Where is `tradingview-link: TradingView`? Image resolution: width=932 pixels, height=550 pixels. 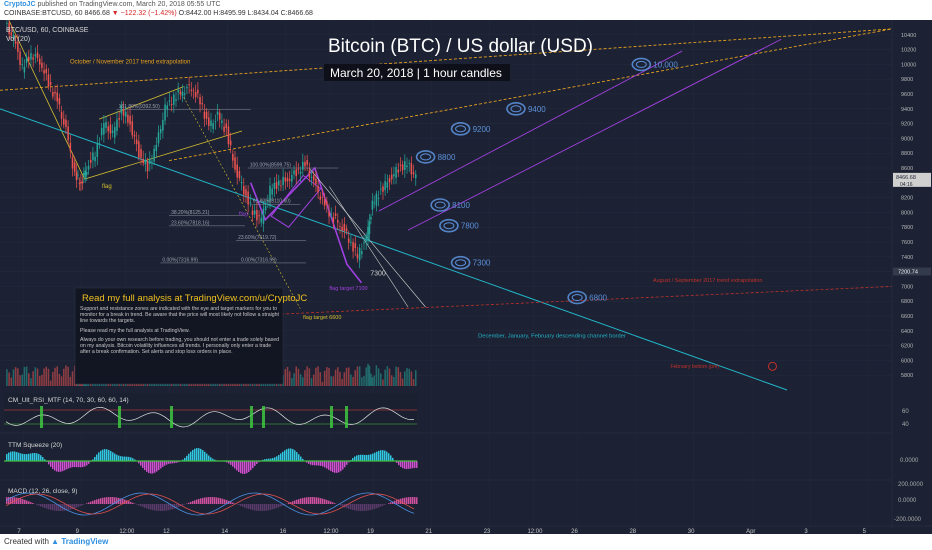 tradingview-link: TradingView is located at coordinates (85, 541).